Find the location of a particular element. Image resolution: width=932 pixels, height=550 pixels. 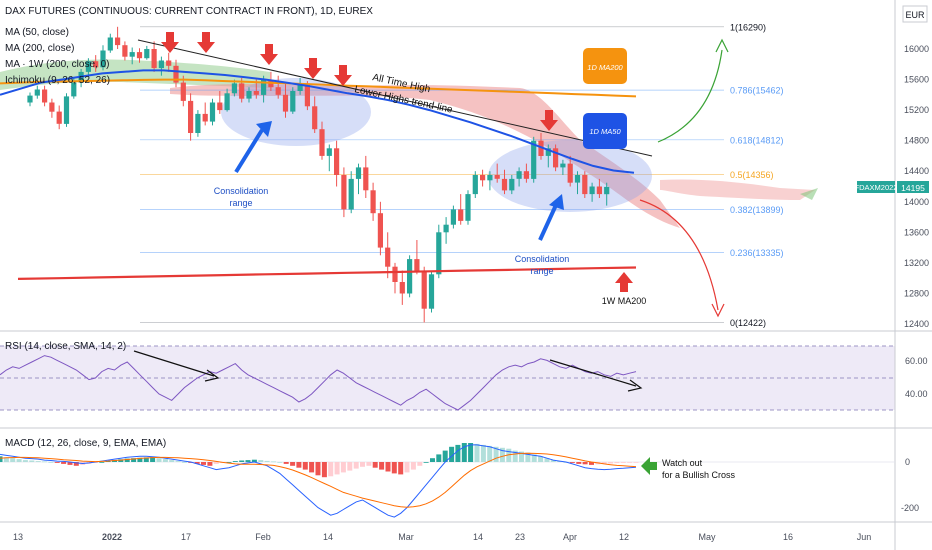

time-tick-label: 14 is located at coordinates (478, 537).